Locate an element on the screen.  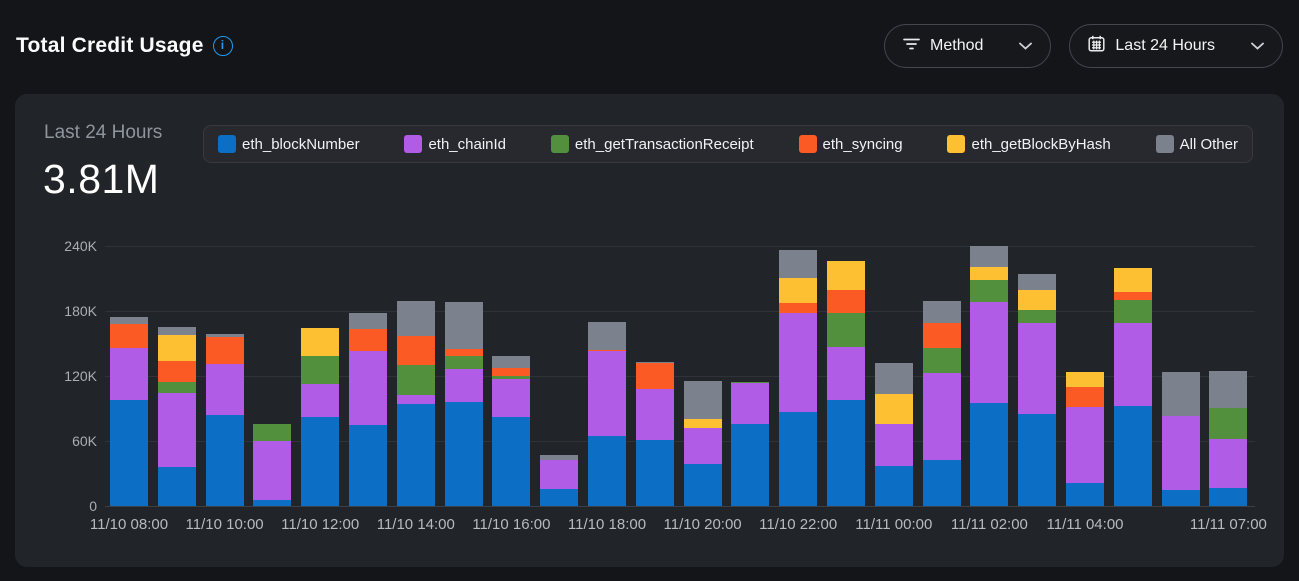
bar-stack-11/10 16:00 is located at coordinates (511, 431).